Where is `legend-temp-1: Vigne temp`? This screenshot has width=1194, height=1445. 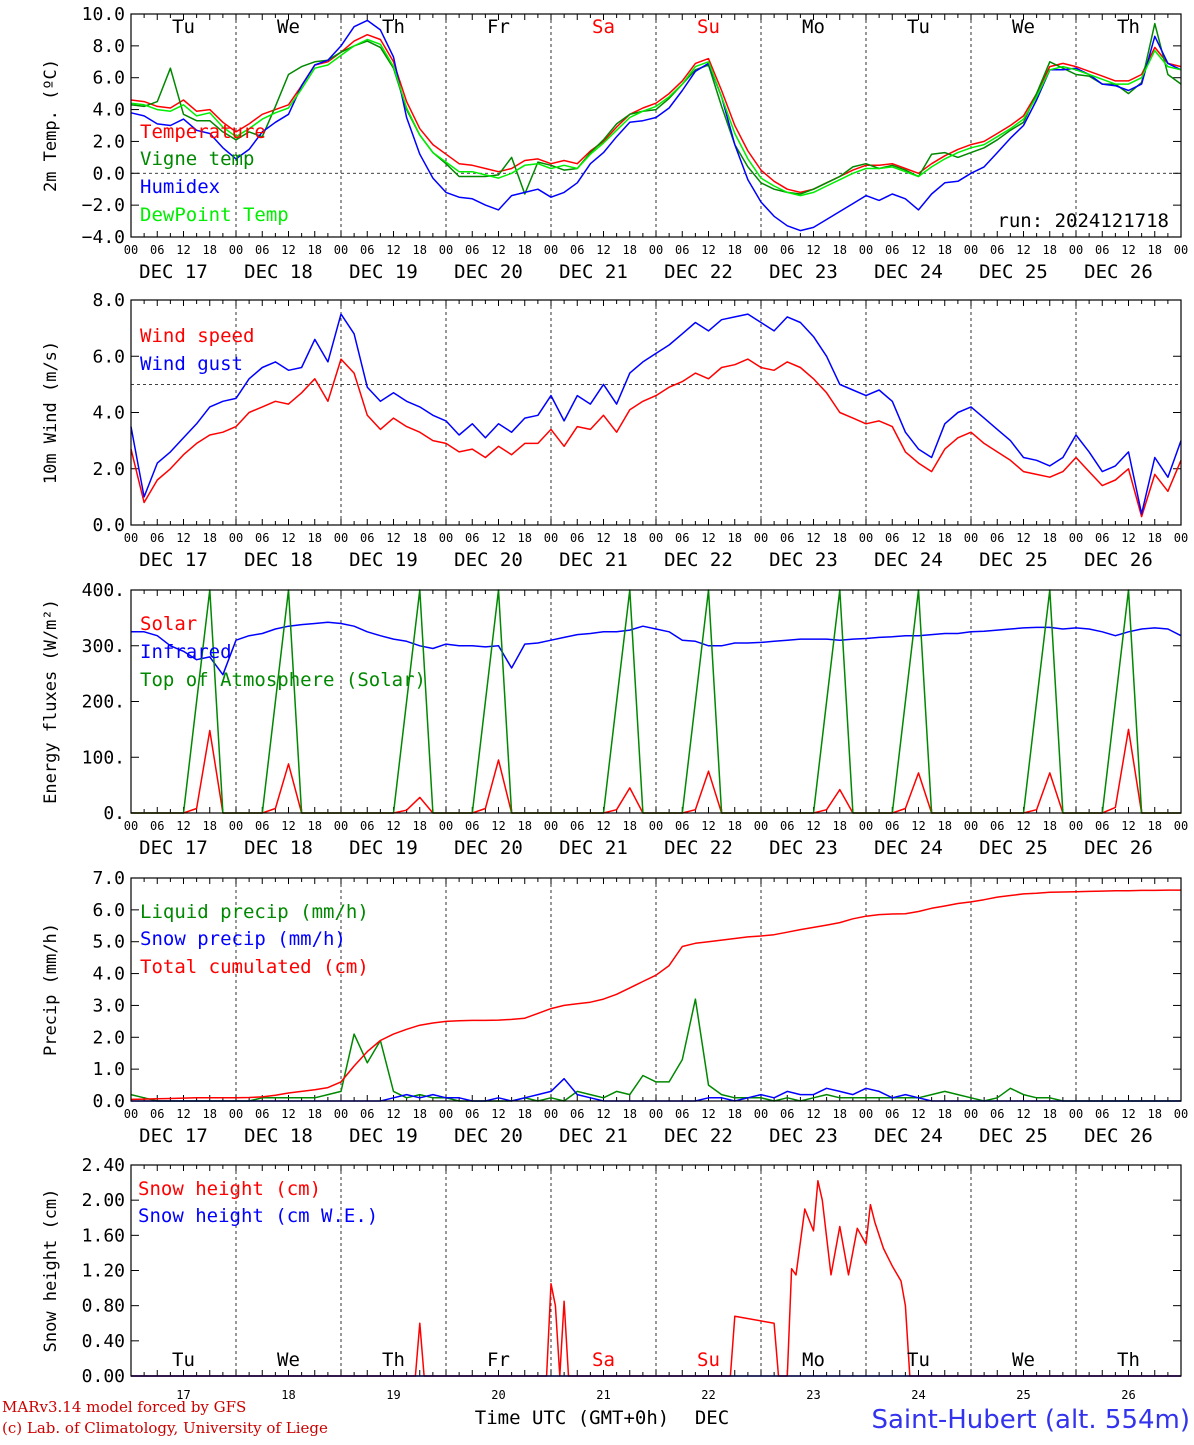 legend-temp-1: Vigne temp is located at coordinates (197, 159).